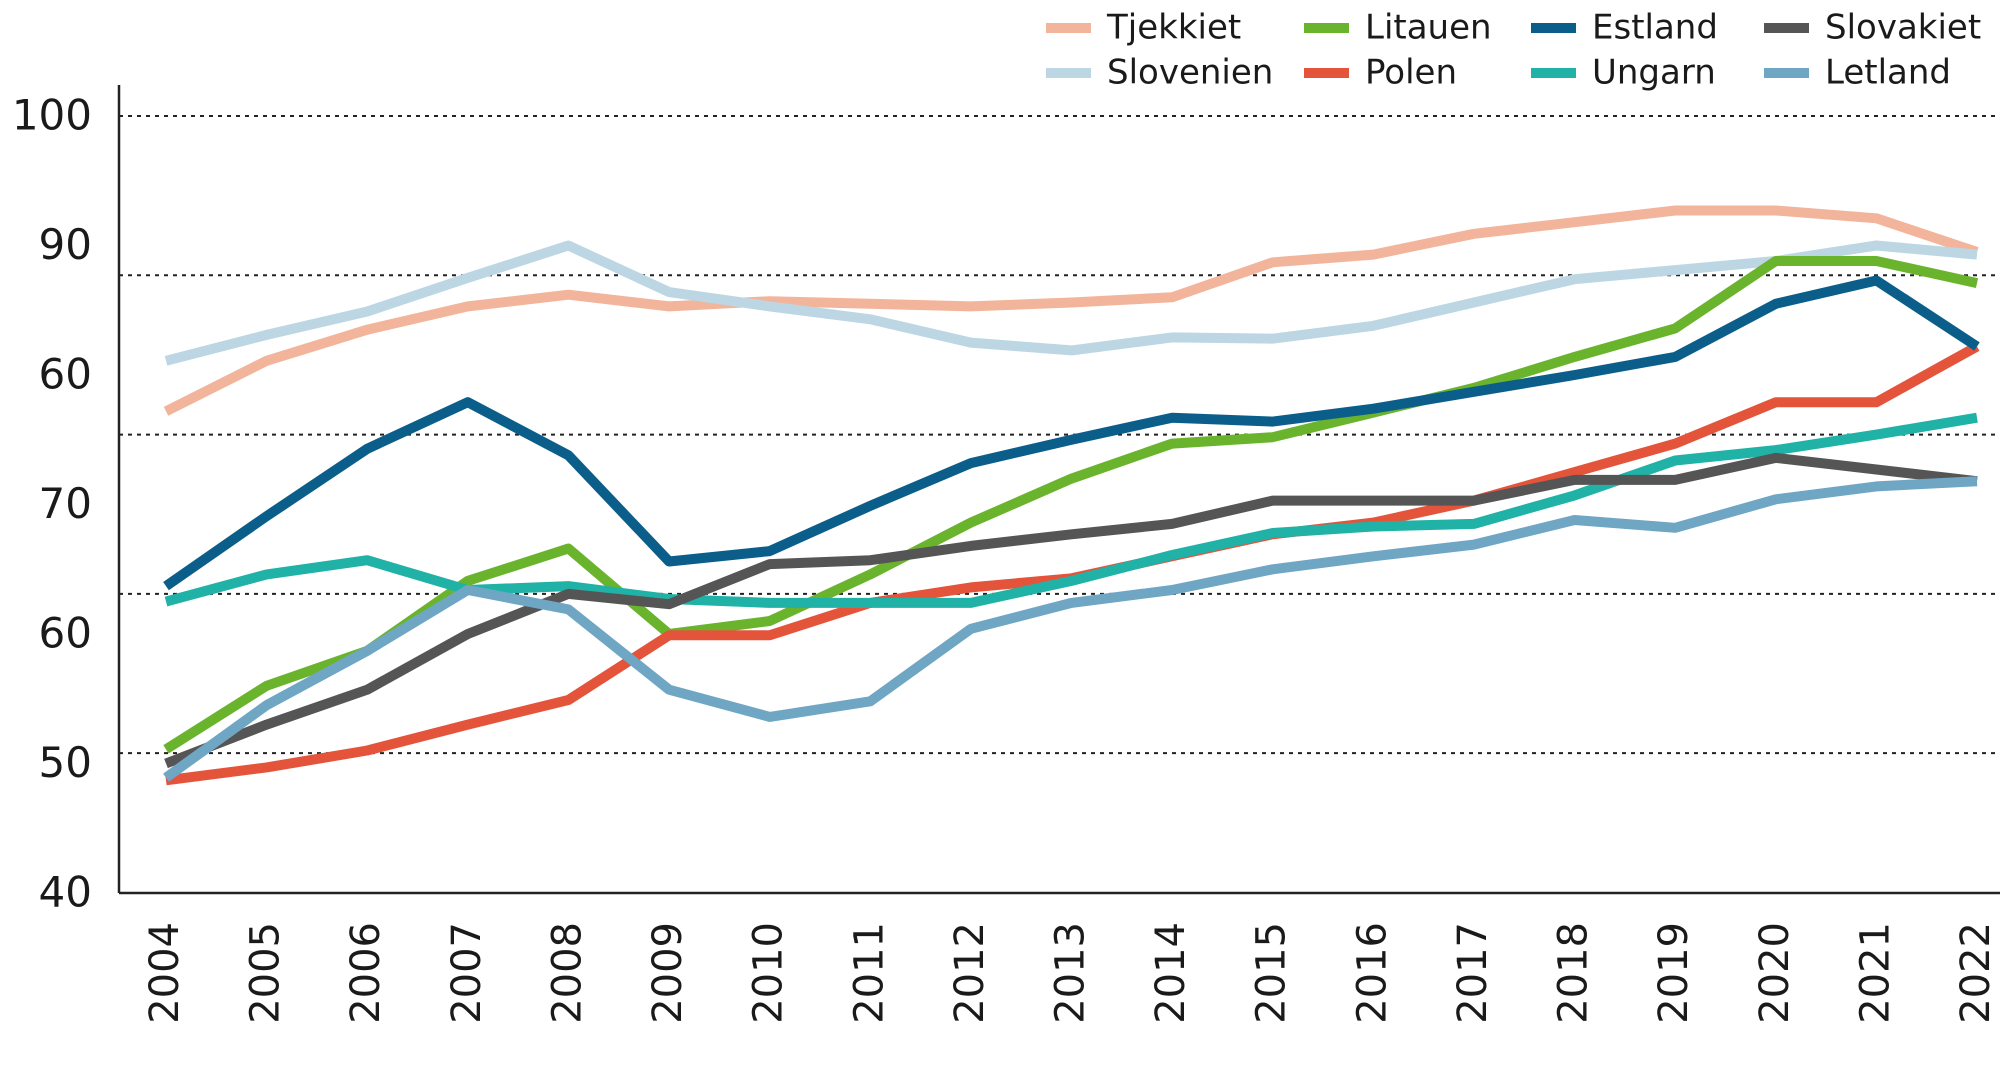 This screenshot has height=1080, width=2000. I want to click on x-tick-label: 2012, so click(970, 973).